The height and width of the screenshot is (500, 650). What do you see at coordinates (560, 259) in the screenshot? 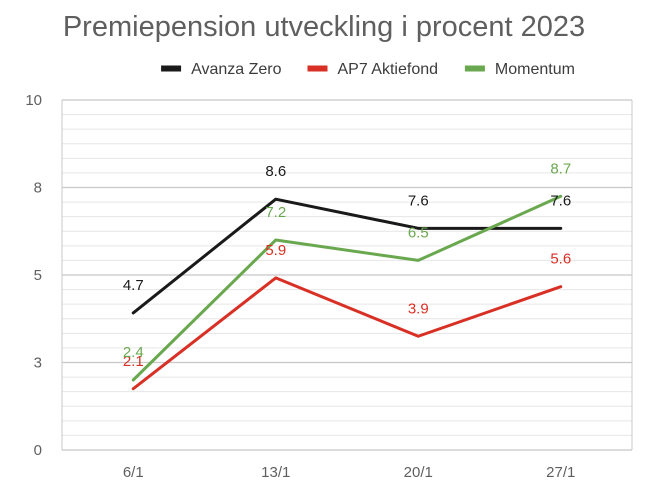
I see `data-label: 5.6` at bounding box center [560, 259].